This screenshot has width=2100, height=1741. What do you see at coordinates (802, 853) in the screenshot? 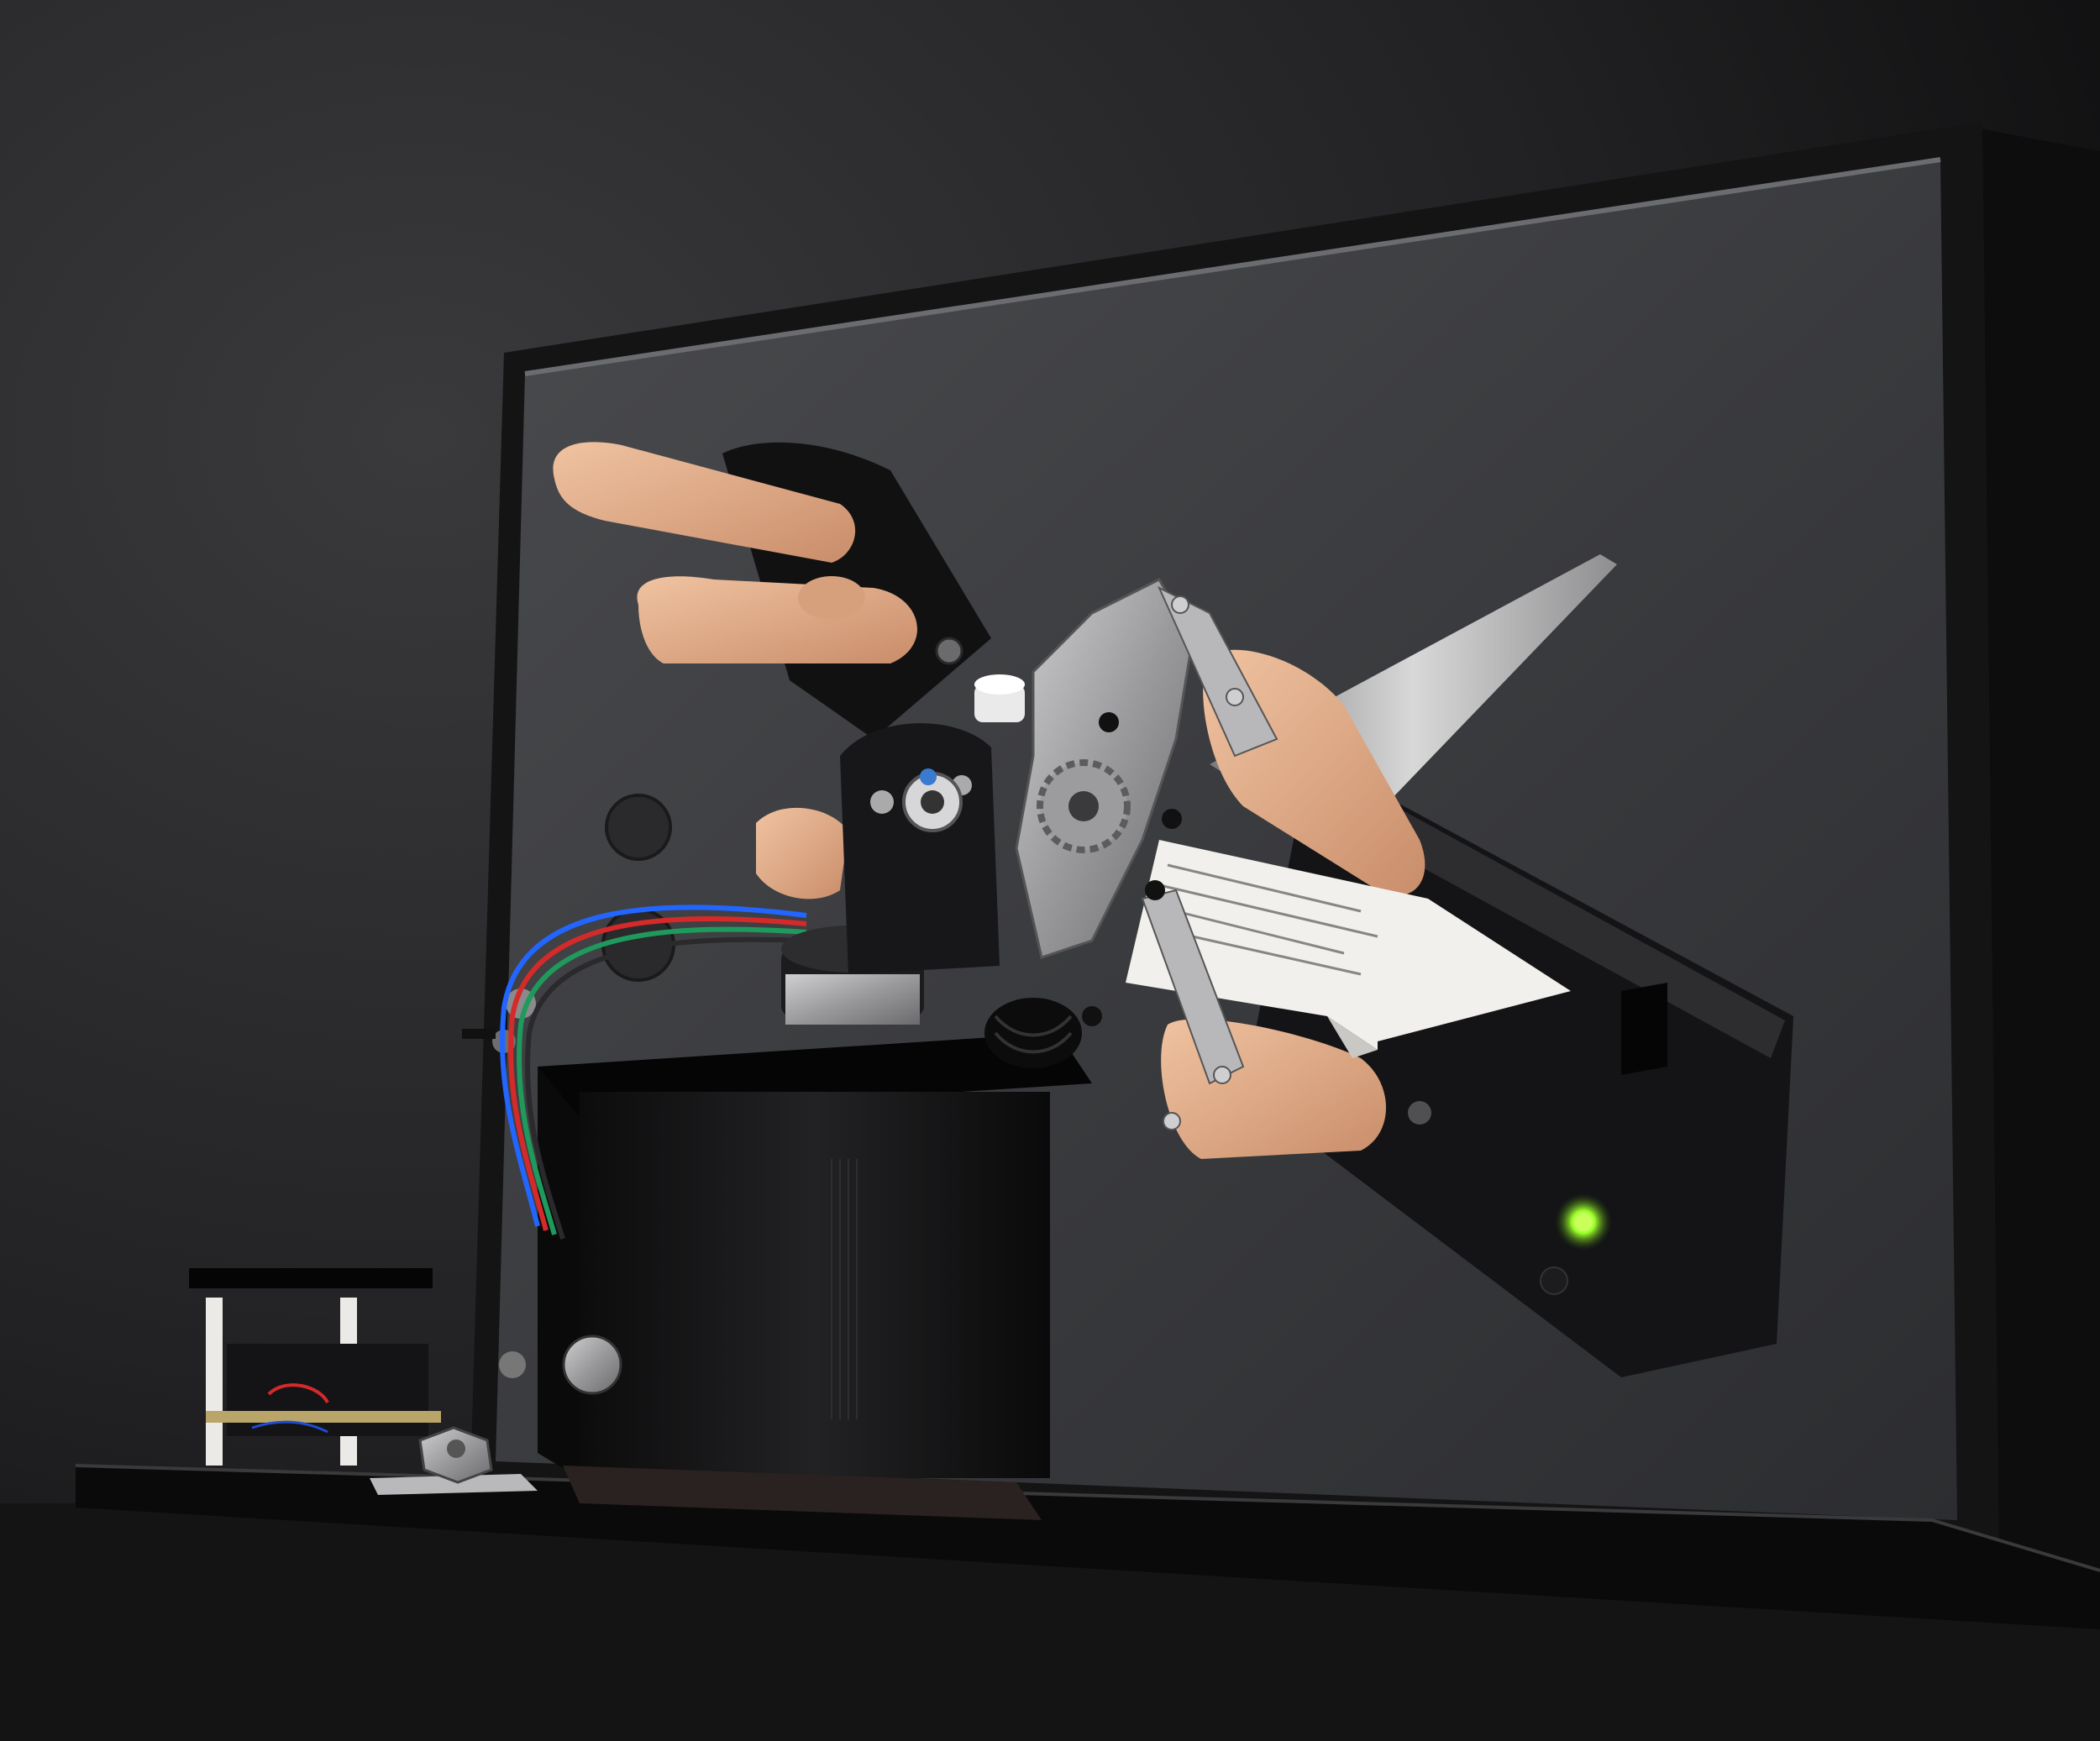
I see `finger-lower-left` at bounding box center [802, 853].